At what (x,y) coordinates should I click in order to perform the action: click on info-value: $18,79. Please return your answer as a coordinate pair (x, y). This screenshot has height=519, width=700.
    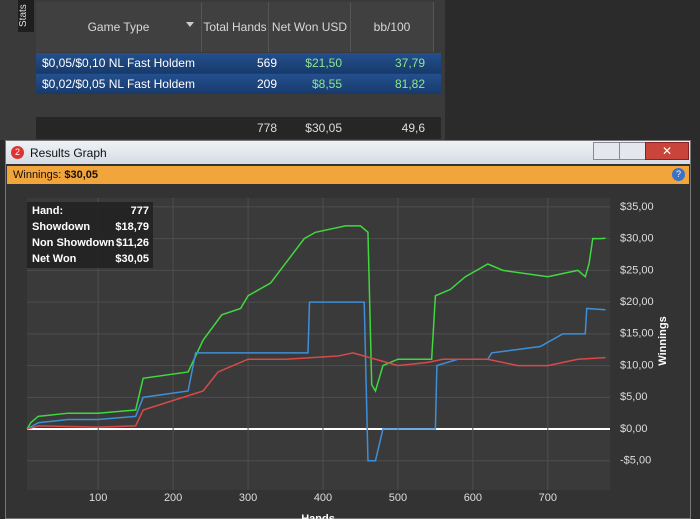
    Looking at the image, I should click on (132, 227).